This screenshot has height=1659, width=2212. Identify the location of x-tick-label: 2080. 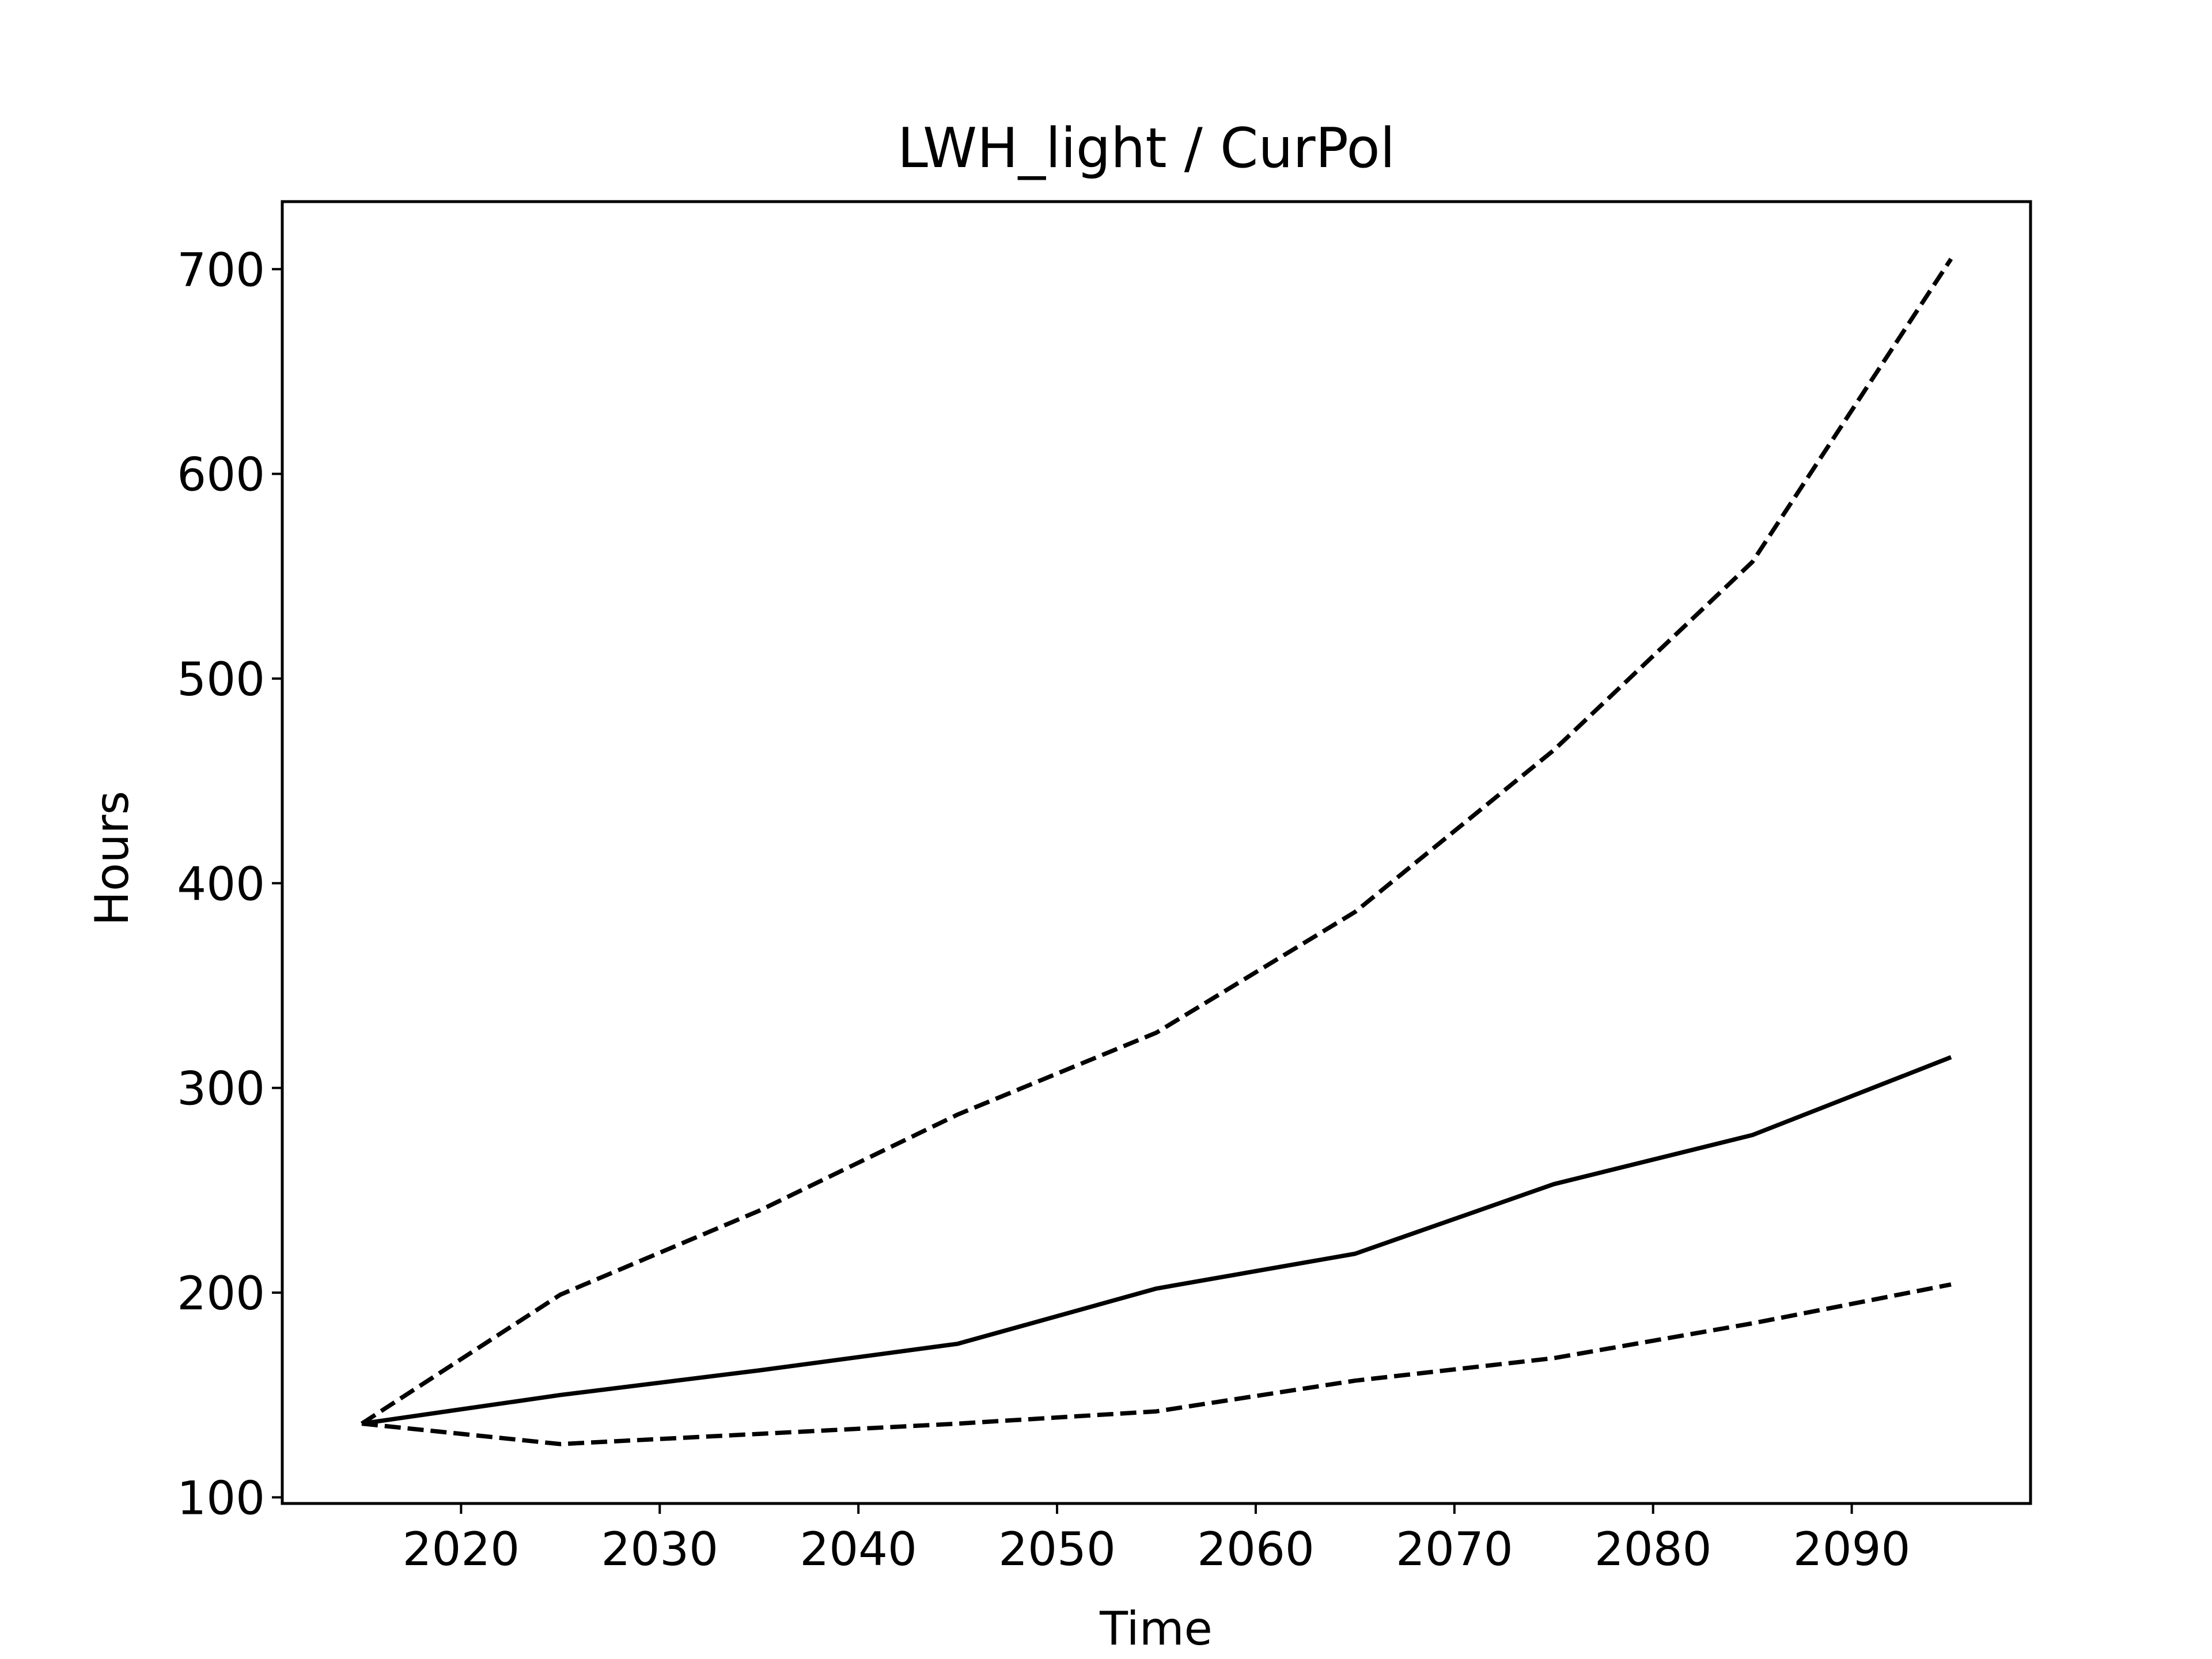
(1653, 1549).